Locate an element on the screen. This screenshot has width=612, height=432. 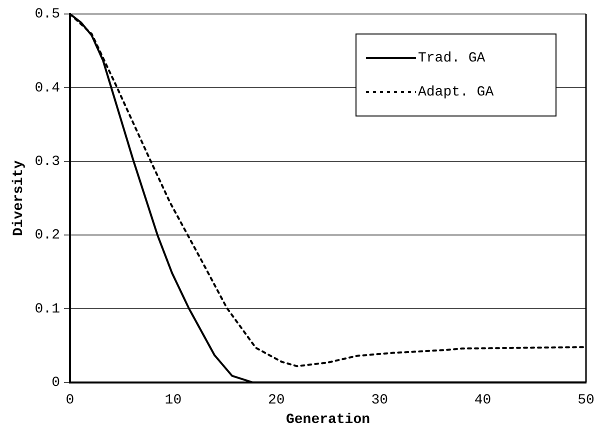
y-tick-label: 0 is located at coordinates (56, 383).